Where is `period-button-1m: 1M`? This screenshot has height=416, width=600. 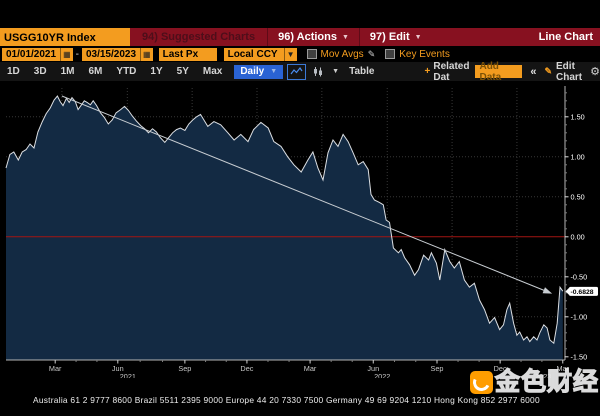
period-button-1m: 1M is located at coordinates (67, 71).